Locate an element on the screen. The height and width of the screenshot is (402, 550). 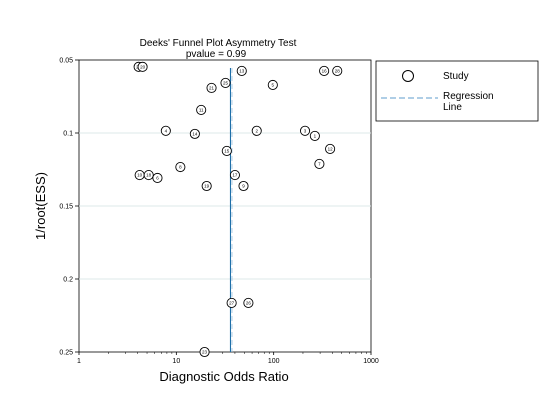
study-point-label: 20 is located at coordinates (143, 66).